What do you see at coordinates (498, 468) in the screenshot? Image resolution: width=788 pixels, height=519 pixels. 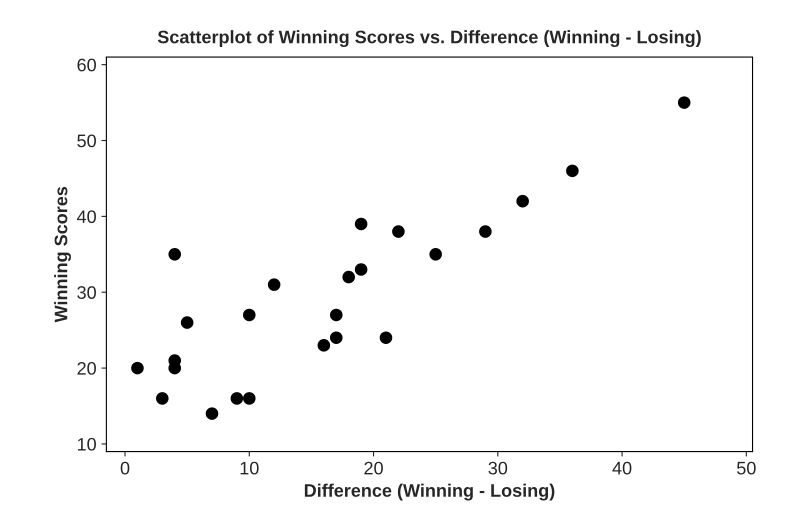 I see `x-tick-label: 30` at bounding box center [498, 468].